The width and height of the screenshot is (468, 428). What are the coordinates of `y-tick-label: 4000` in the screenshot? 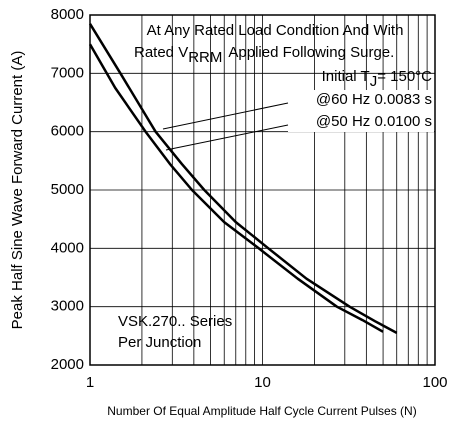 It's located at (67, 247).